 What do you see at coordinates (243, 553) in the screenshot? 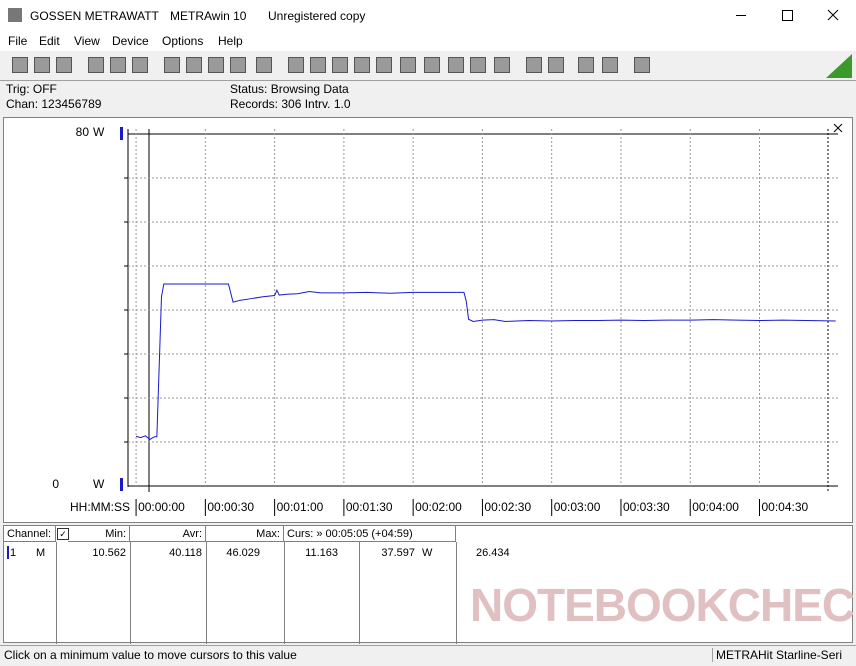
I see `cell: 46.029` at bounding box center [243, 553].